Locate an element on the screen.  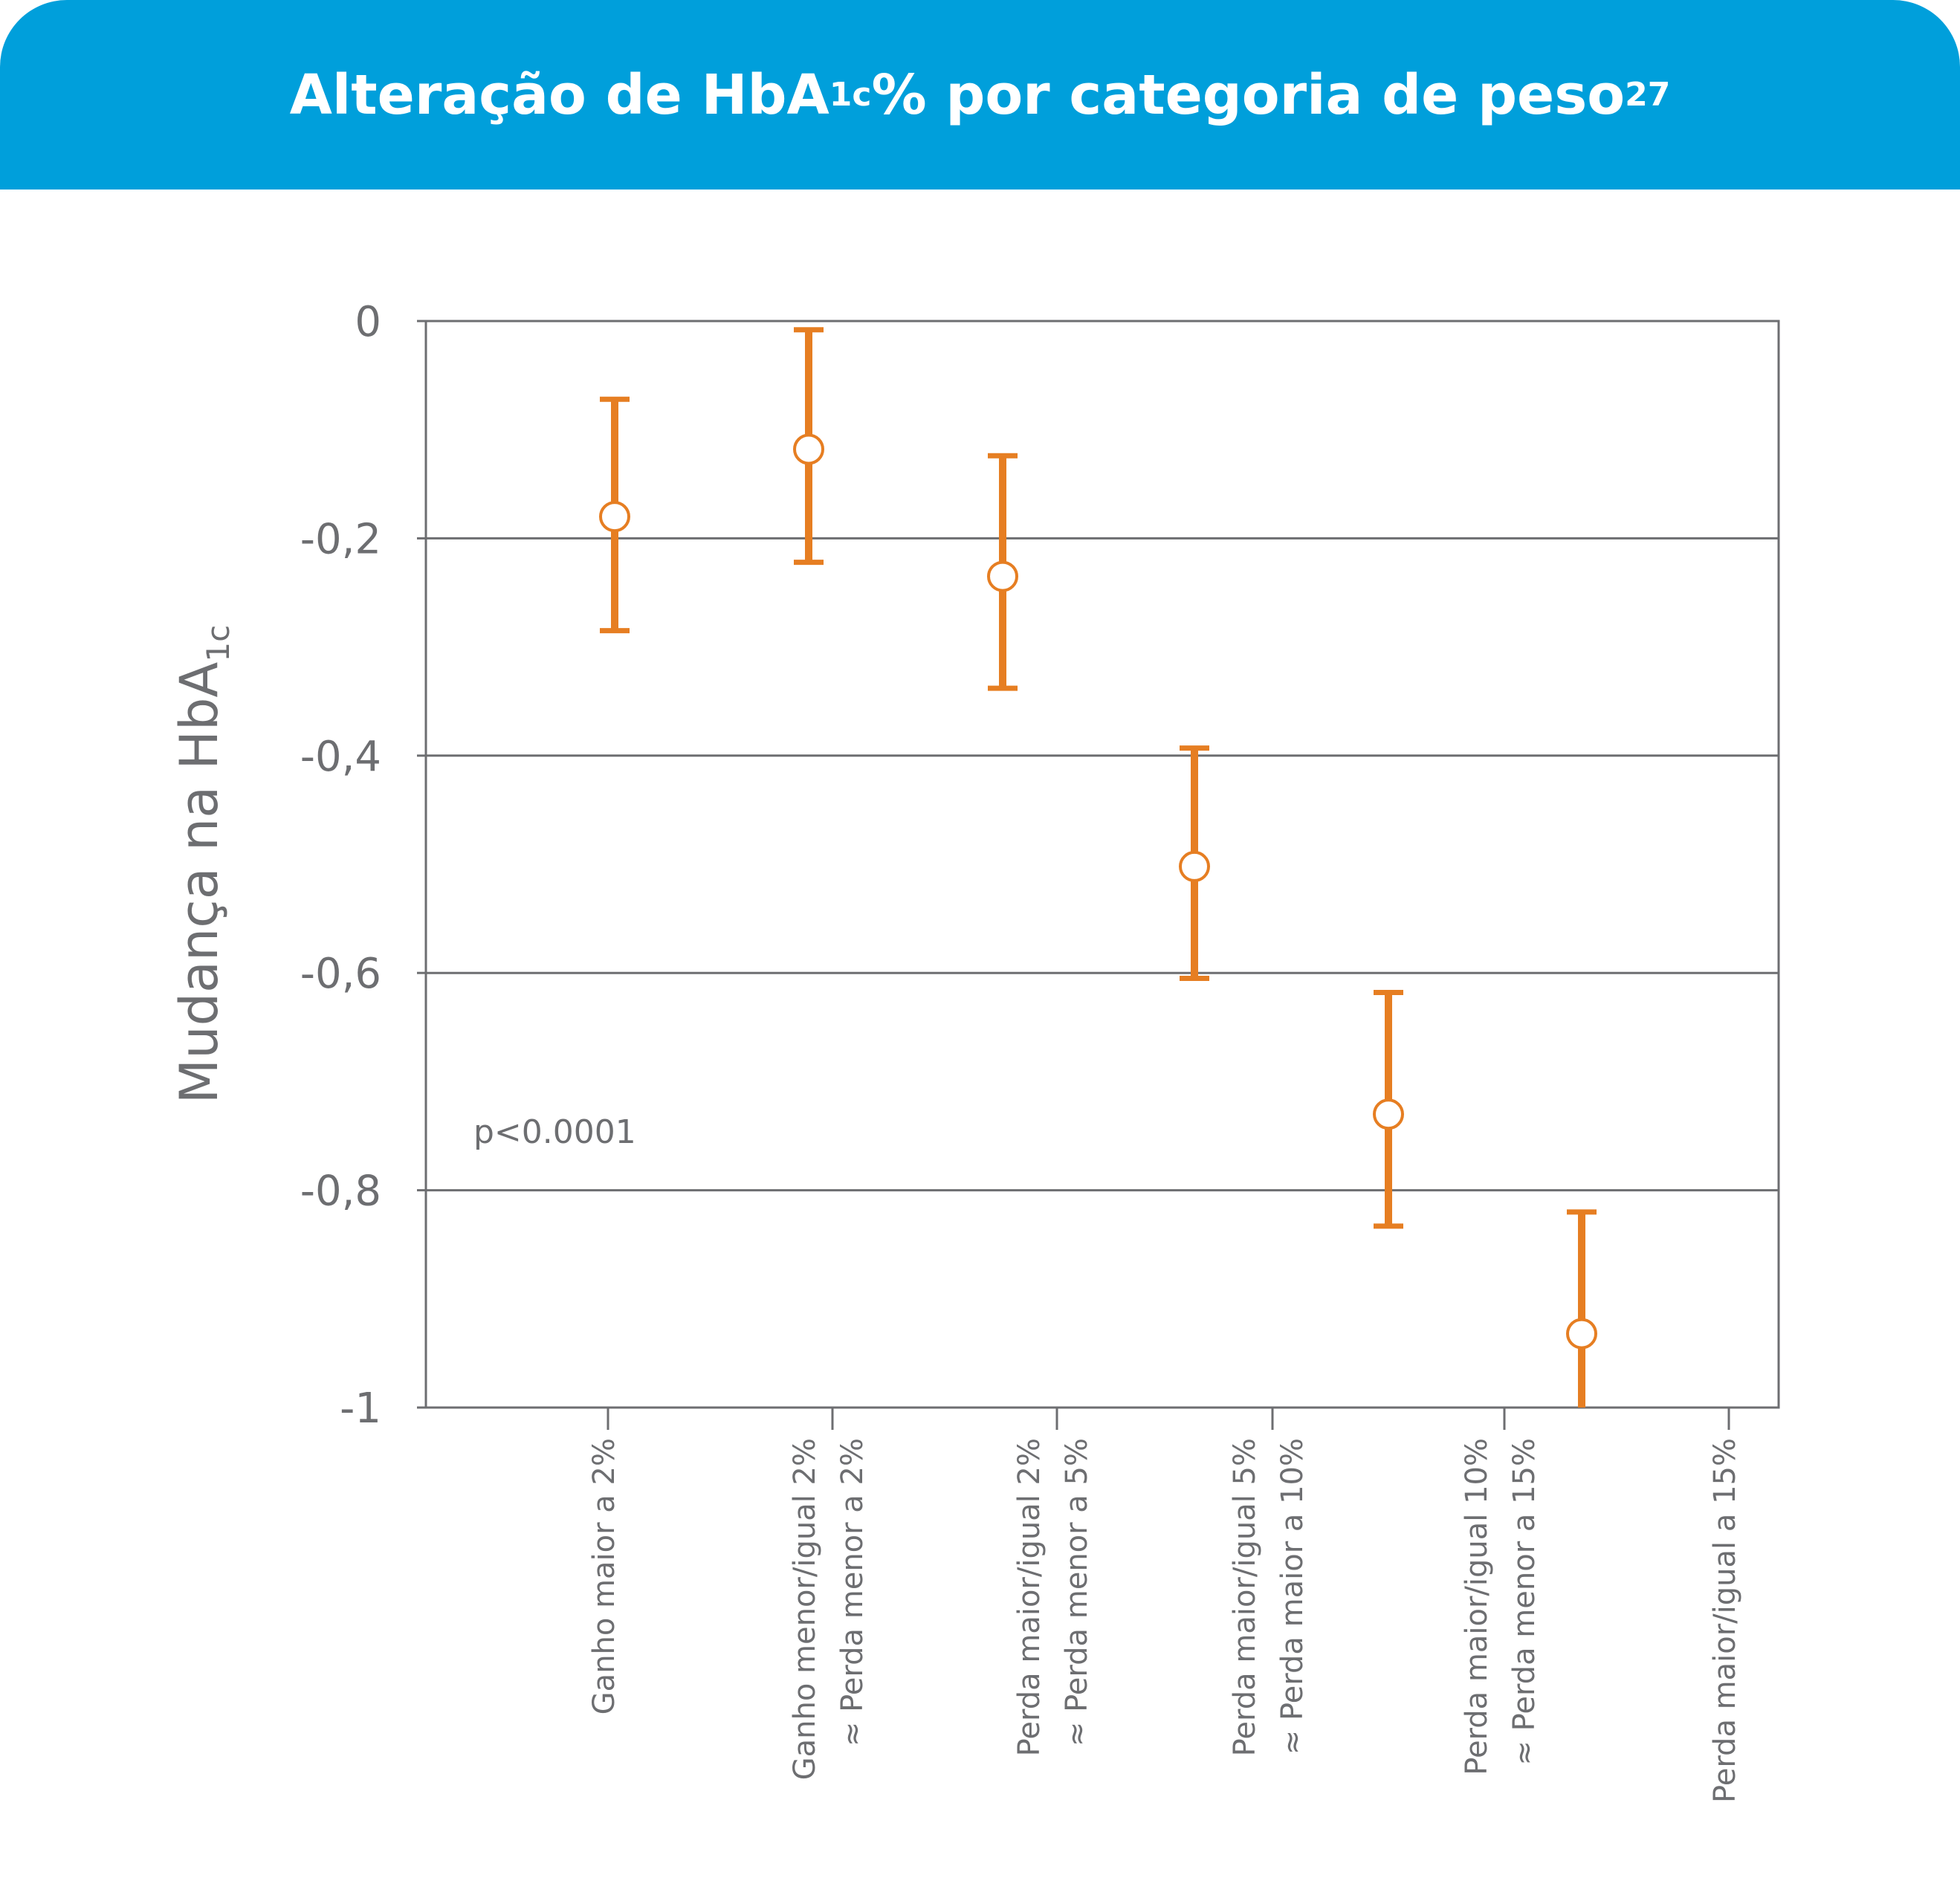
x-category-label-line: Ganho maior a 2% is located at coordinates (604, 1576).